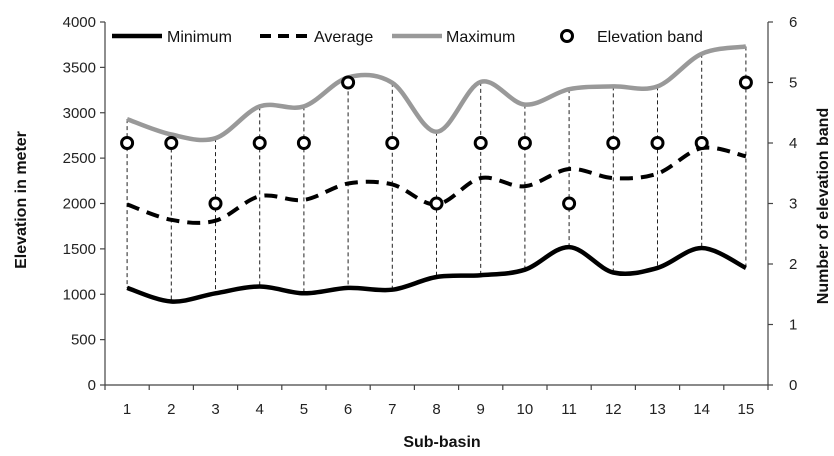 The height and width of the screenshot is (456, 834). I want to click on y2-tick-label: 6, so click(793, 22).